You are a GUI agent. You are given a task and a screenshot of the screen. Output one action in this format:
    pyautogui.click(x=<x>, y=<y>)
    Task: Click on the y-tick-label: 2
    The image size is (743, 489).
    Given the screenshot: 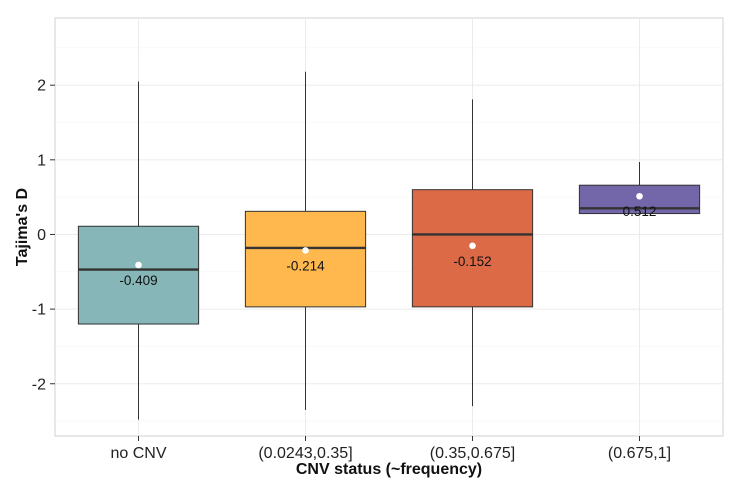 What is the action you would take?
    pyautogui.click(x=41, y=86)
    